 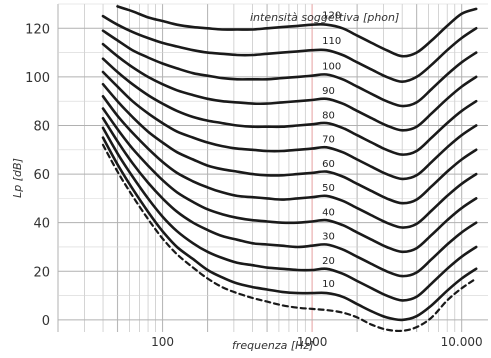 What do you see at coordinates (331, 150) in the screenshot?
I see `curve-labels: 120 110 100 90 80 70 60 50 40 30 20 10` at bounding box center [331, 150].